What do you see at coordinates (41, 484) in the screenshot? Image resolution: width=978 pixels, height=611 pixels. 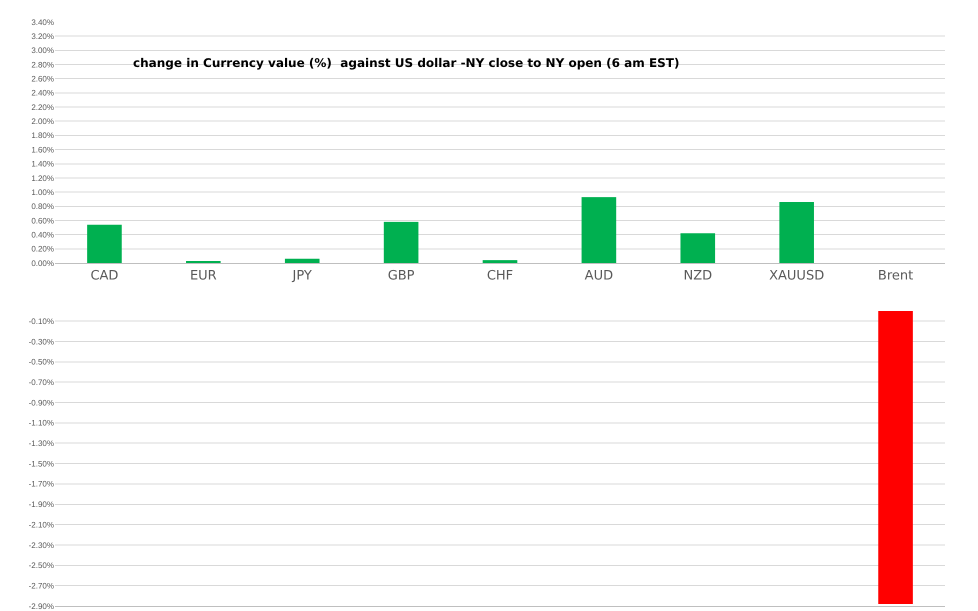 I see `y-tick-label: -1.70%` at bounding box center [41, 484].